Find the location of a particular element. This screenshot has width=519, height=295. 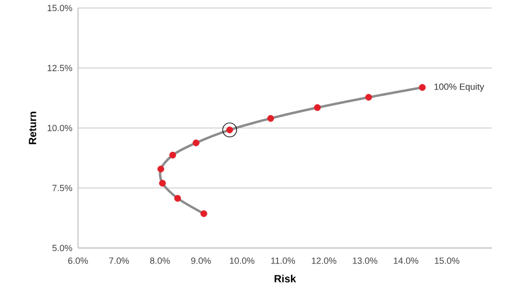

x-tick-label: 11.0% is located at coordinates (283, 261).